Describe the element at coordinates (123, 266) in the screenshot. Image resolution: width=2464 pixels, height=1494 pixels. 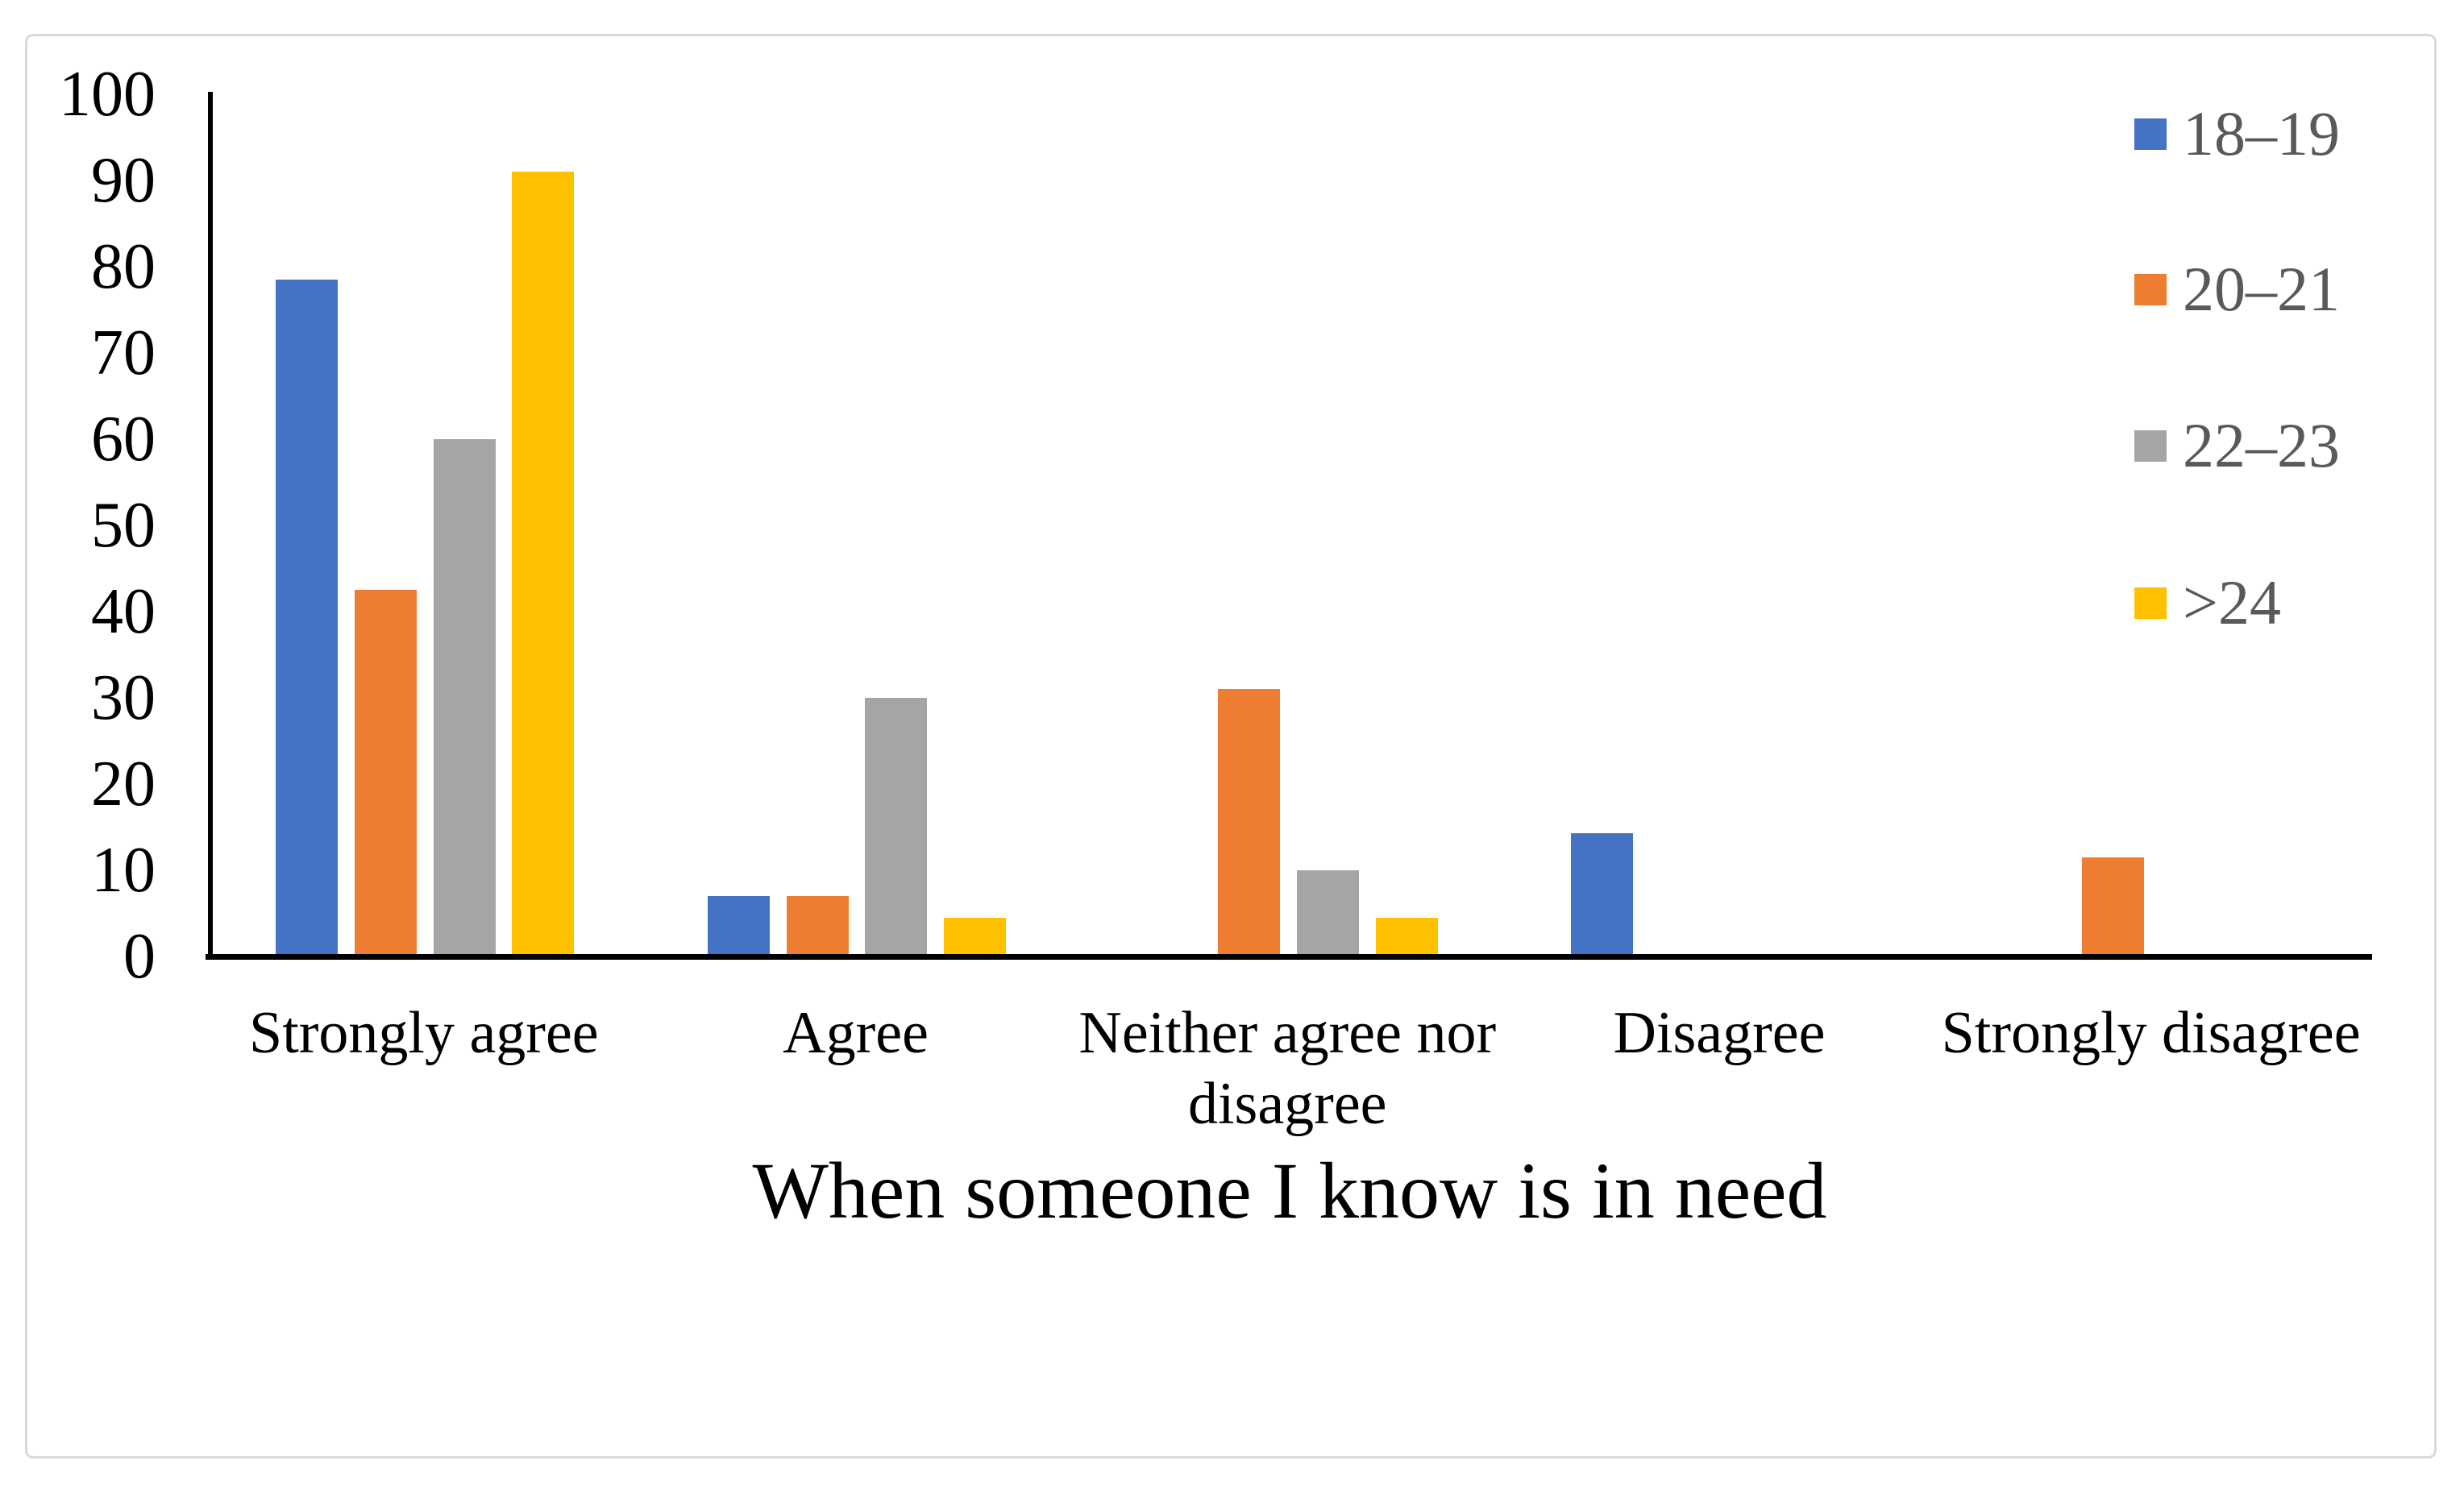
I see `y-tick-label-80: 80` at that location.